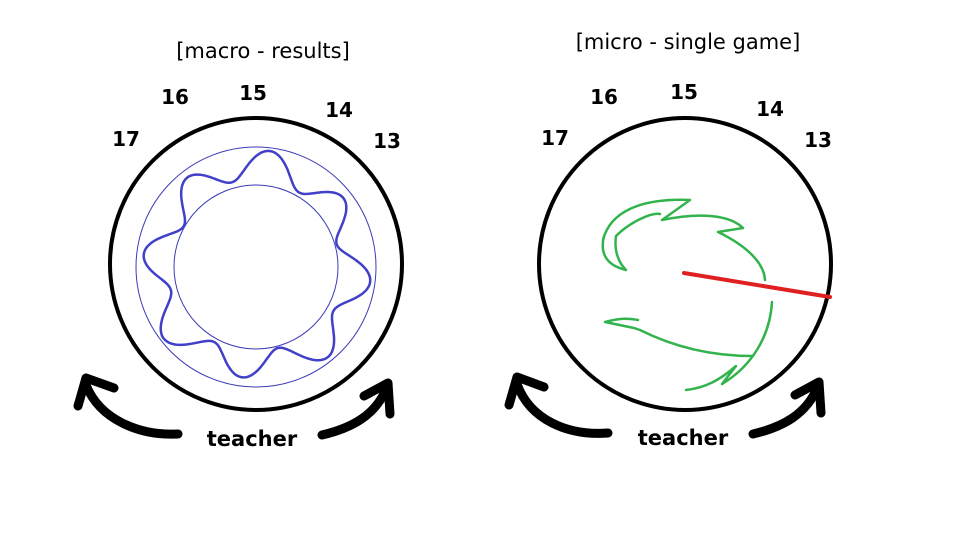 The image size is (956, 533). What do you see at coordinates (253, 93) in the screenshot?
I see `macro-seat-15: 15` at bounding box center [253, 93].